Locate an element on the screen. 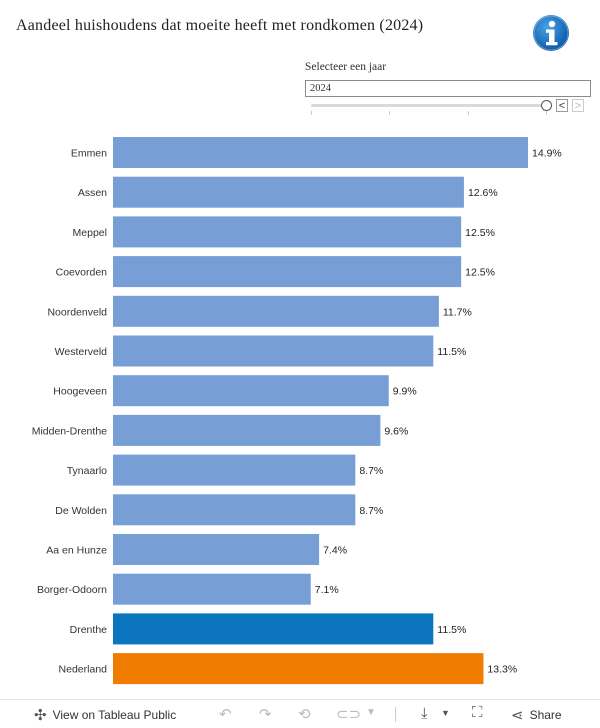 The width and height of the screenshot is (600, 728). download-icon: ⤓ is located at coordinates (424, 713).